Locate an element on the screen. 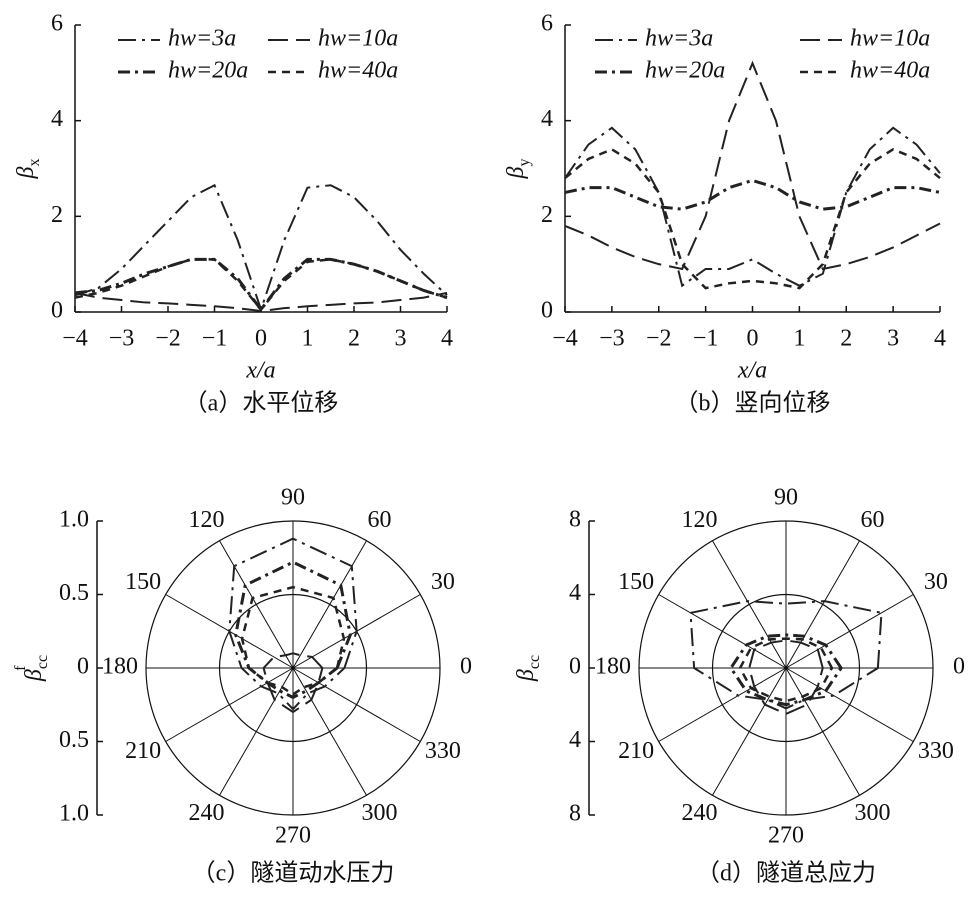 The height and width of the screenshot is (918, 972). r-tick-label: 0.5 is located at coordinates (74, 593).